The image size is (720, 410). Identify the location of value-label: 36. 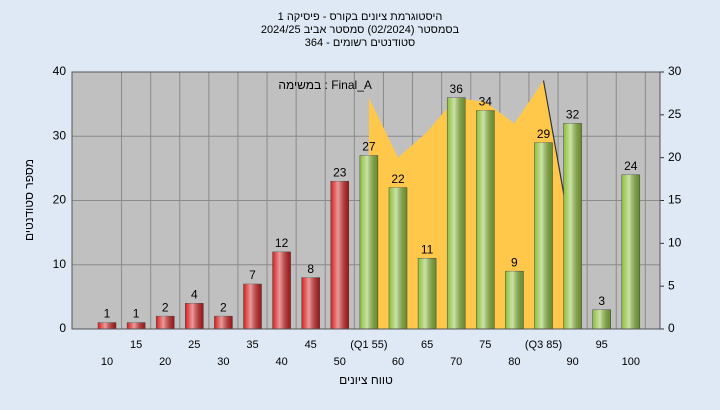
(457, 89).